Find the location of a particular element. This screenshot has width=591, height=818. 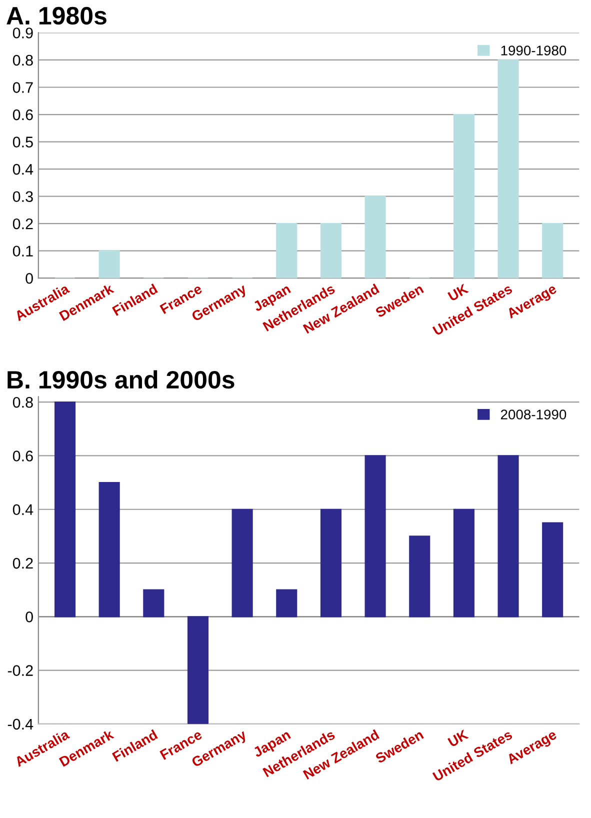

y-tick-label: 0.5 is located at coordinates (22, 142).